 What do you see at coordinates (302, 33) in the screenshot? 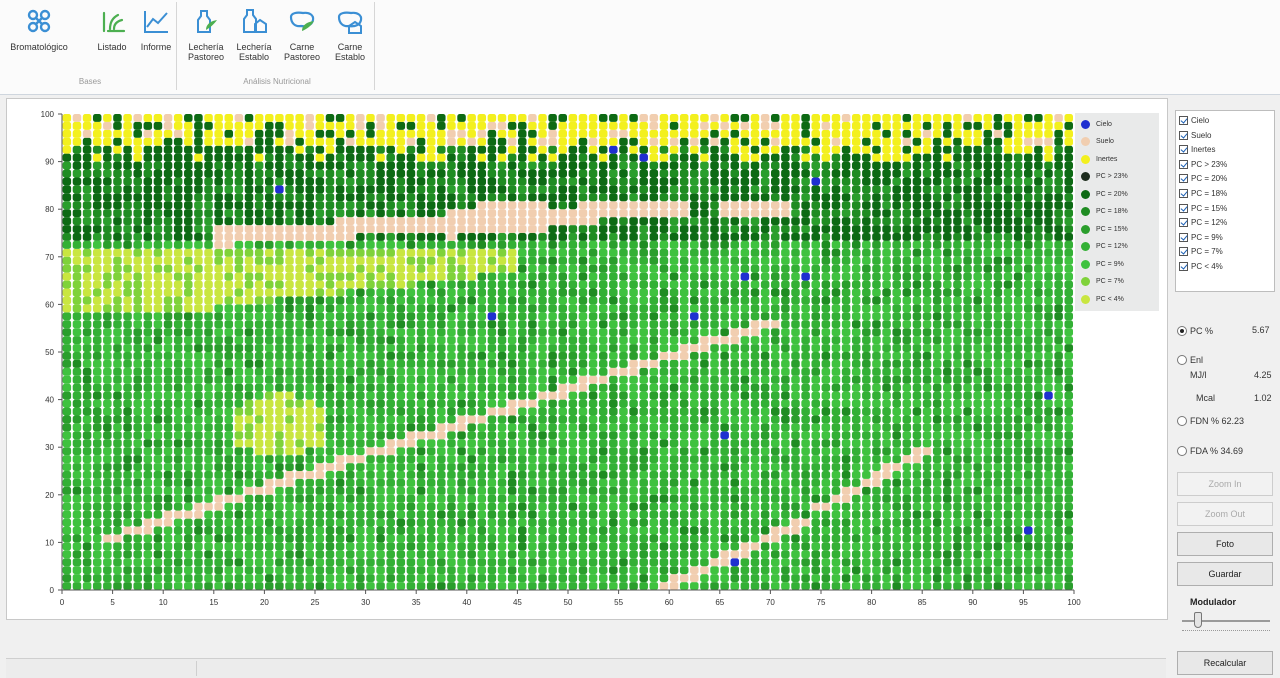
I see `carne-pastoreo-button: Carne Pastoreo` at bounding box center [302, 33].